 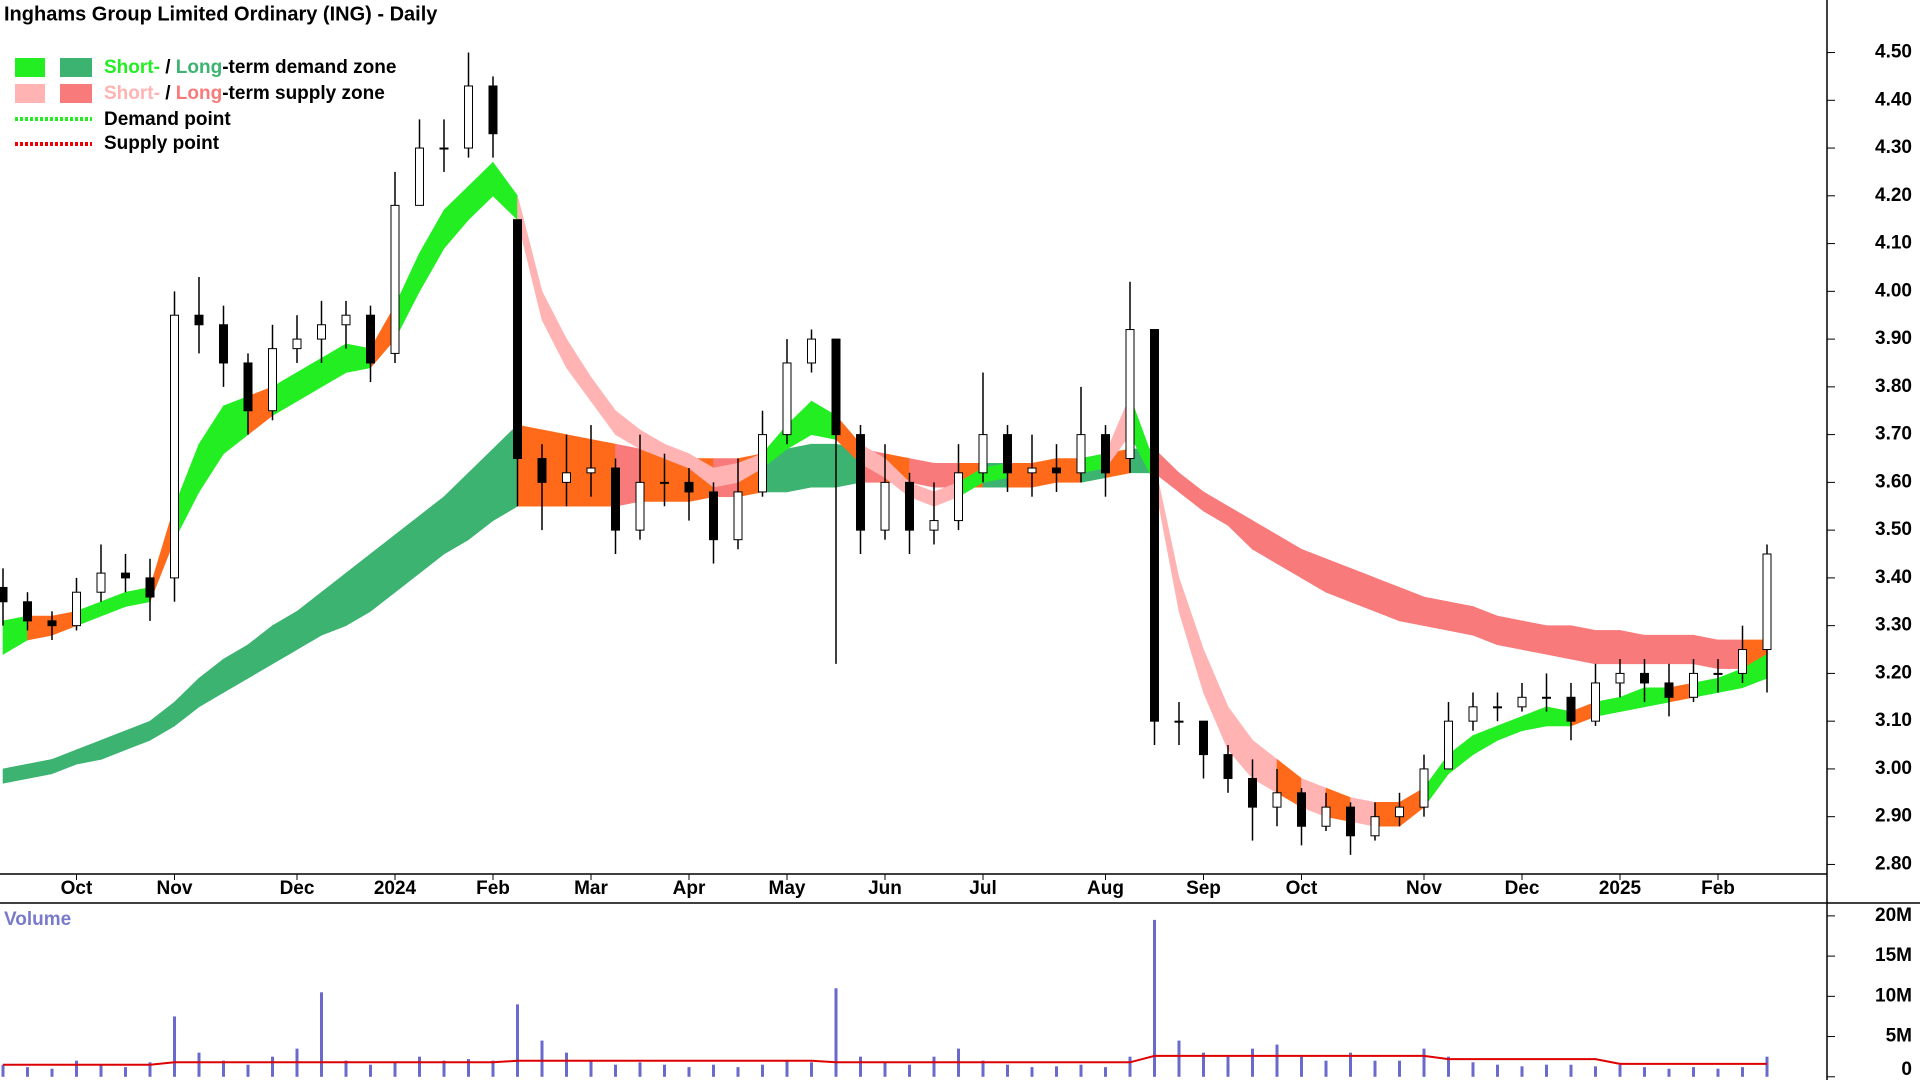 What do you see at coordinates (1893, 995) in the screenshot?
I see `volume-tick-label: 10M` at bounding box center [1893, 995].